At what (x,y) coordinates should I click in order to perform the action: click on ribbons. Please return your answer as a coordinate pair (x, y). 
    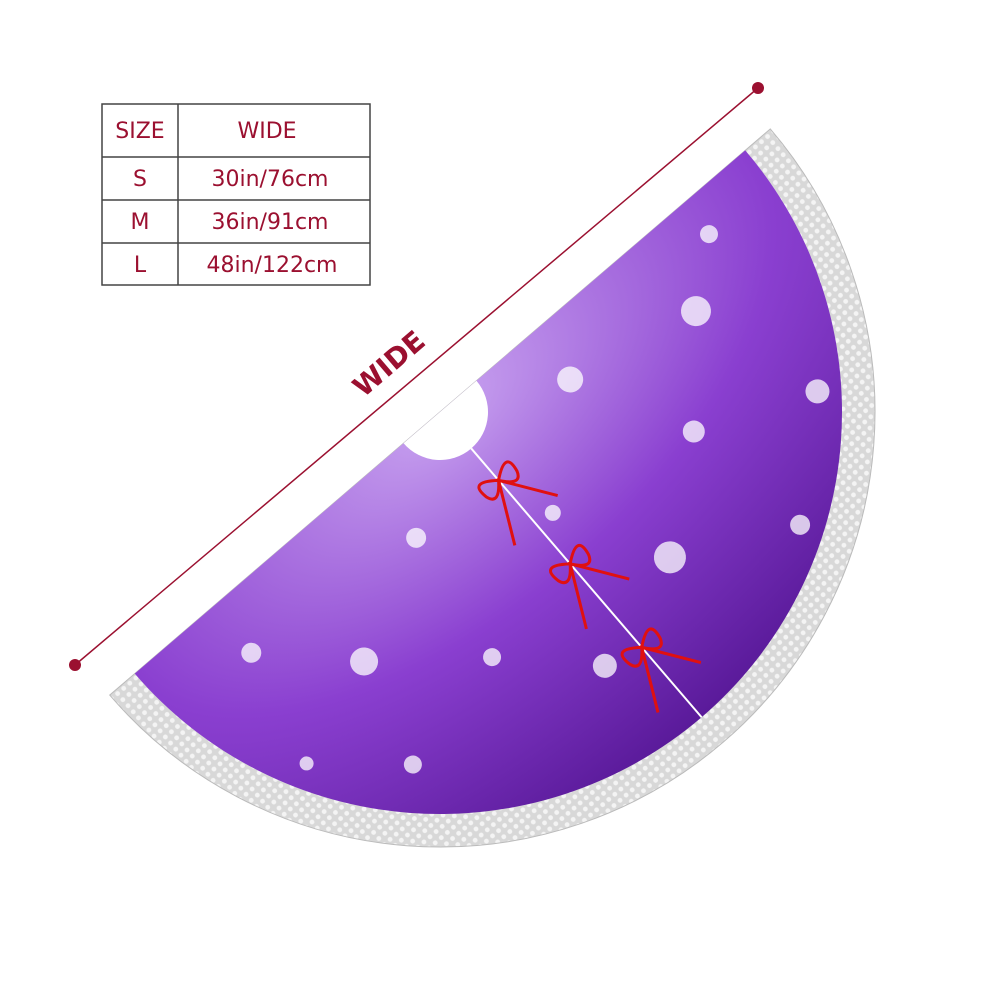
    Looking at the image, I should click on (589, 586).